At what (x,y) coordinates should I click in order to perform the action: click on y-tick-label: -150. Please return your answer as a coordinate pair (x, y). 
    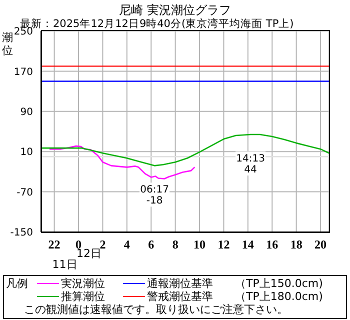
    Looking at the image, I should click on (21, 233).